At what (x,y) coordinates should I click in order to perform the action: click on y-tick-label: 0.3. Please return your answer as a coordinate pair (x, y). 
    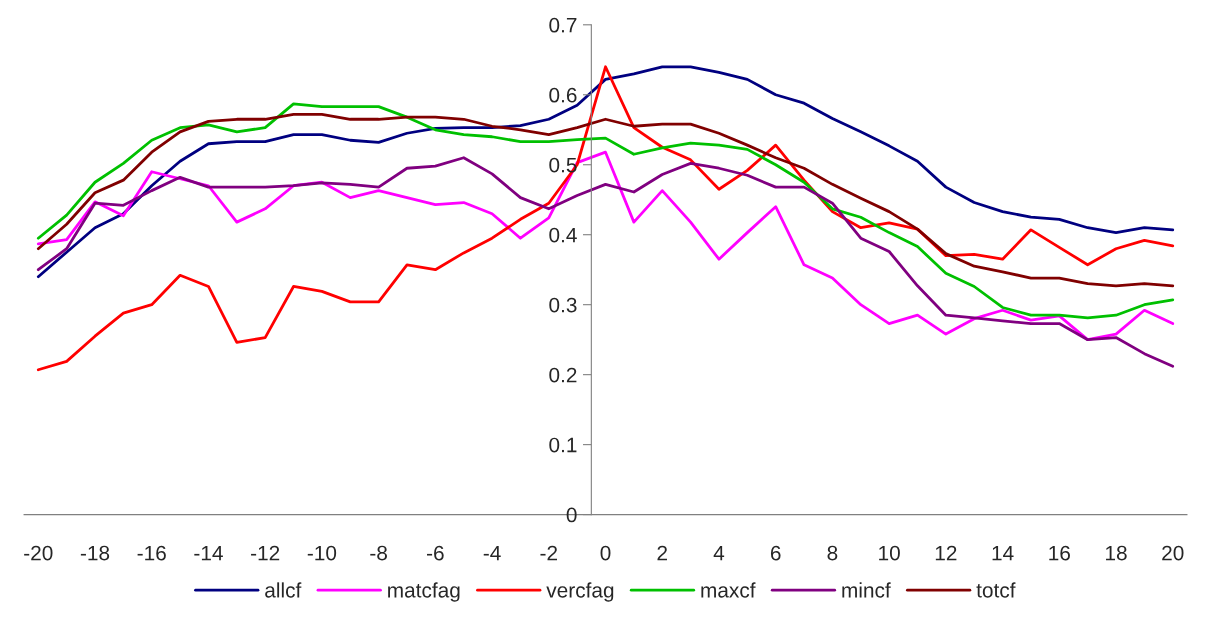
    Looking at the image, I should click on (563, 305).